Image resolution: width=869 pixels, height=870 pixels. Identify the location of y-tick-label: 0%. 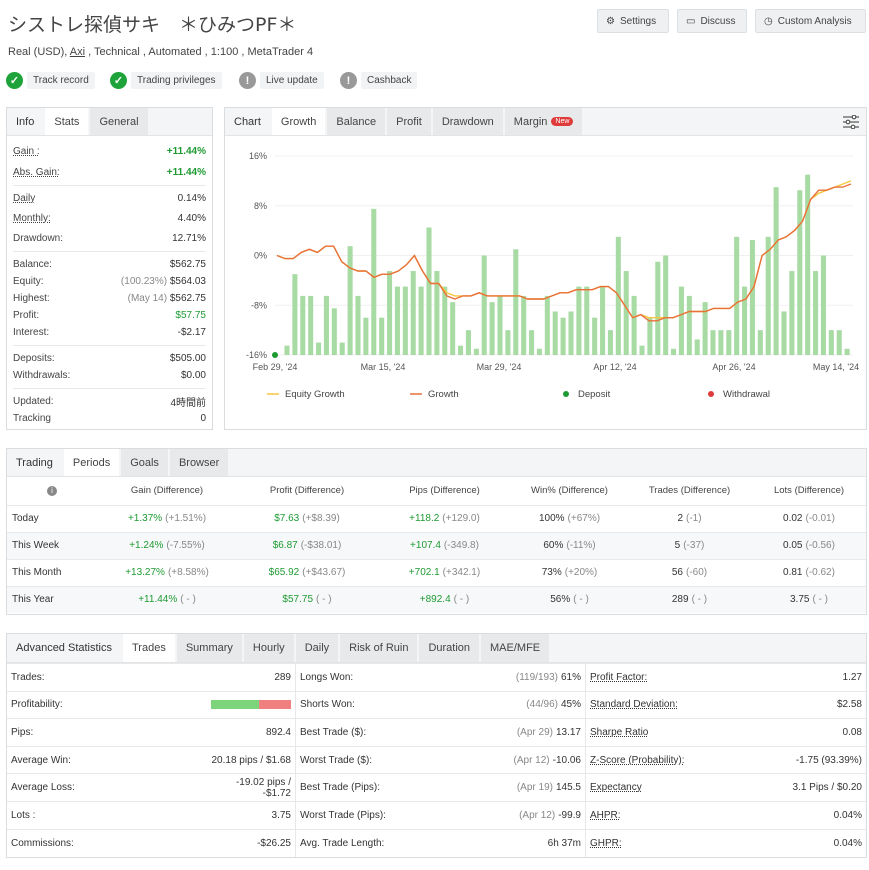
(260, 256).